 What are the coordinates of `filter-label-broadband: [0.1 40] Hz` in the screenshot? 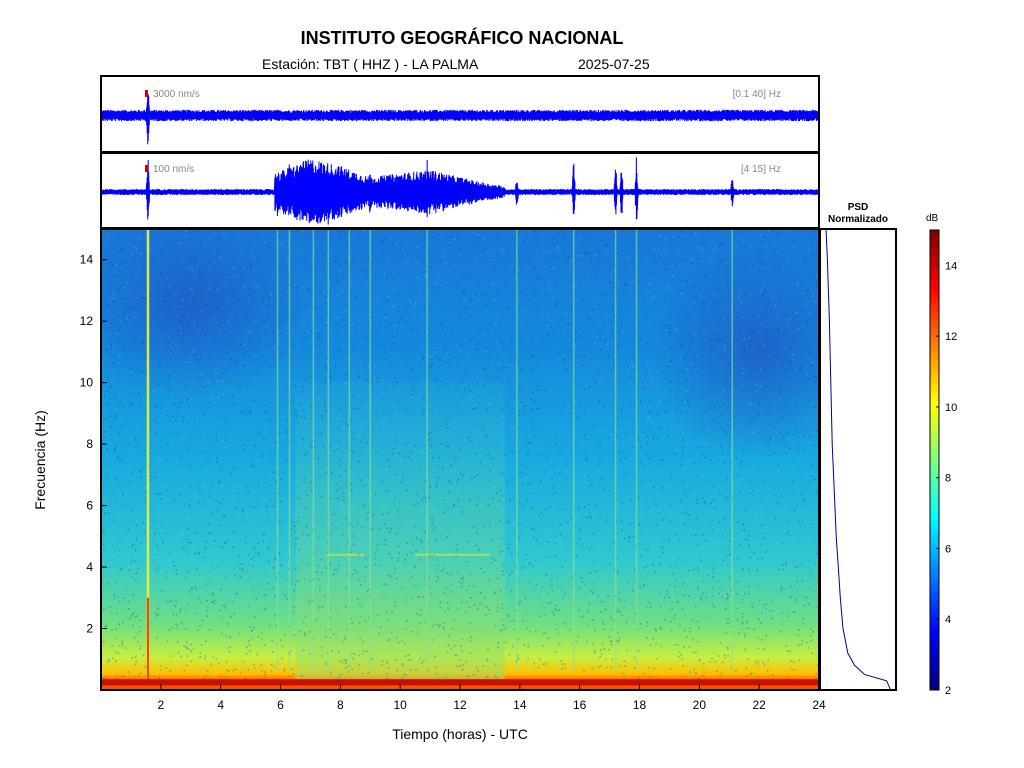 It's located at (757, 94).